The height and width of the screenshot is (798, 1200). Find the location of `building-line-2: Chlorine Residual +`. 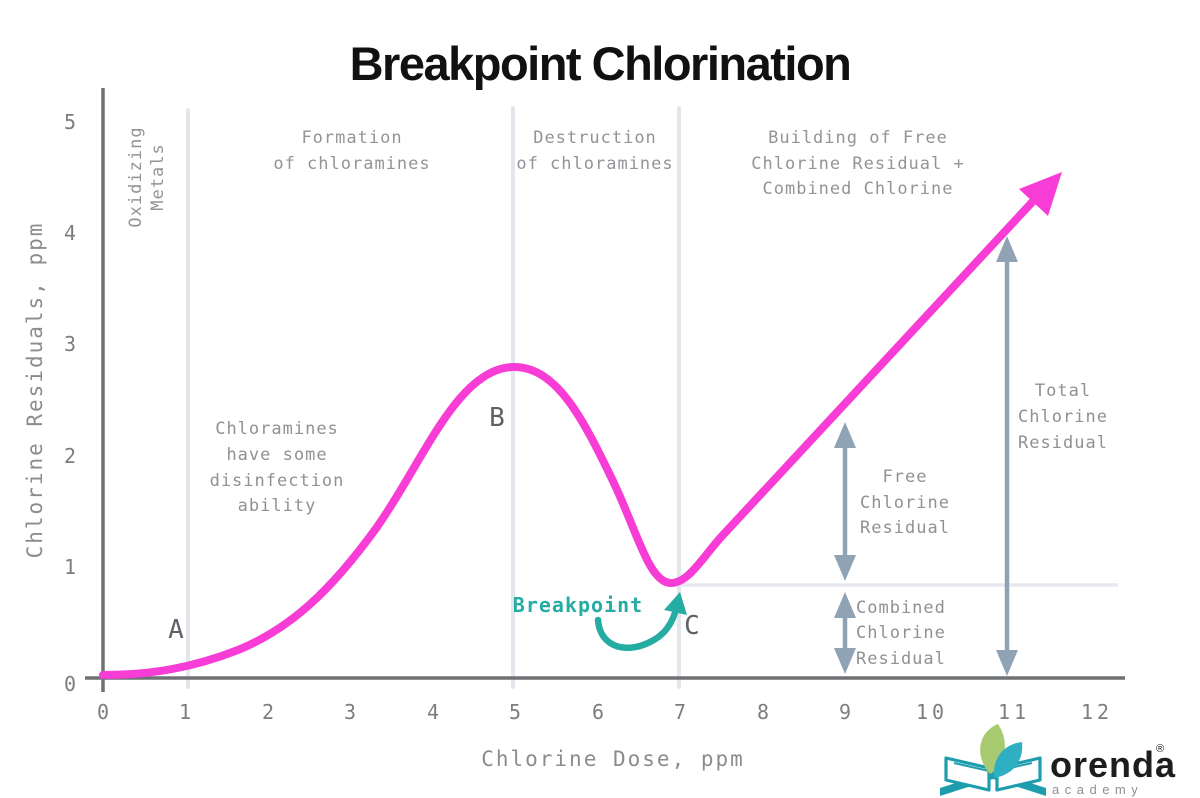

building-line-2: Chlorine Residual + is located at coordinates (857, 164).